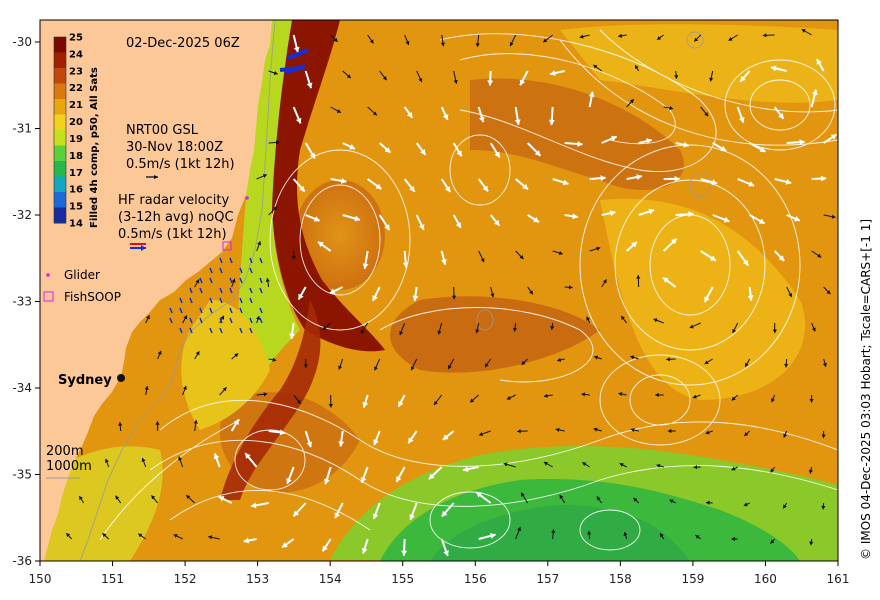  Describe the element at coordinates (76, 88) in the screenshot. I see `colorbar-tick-label: 22` at that location.